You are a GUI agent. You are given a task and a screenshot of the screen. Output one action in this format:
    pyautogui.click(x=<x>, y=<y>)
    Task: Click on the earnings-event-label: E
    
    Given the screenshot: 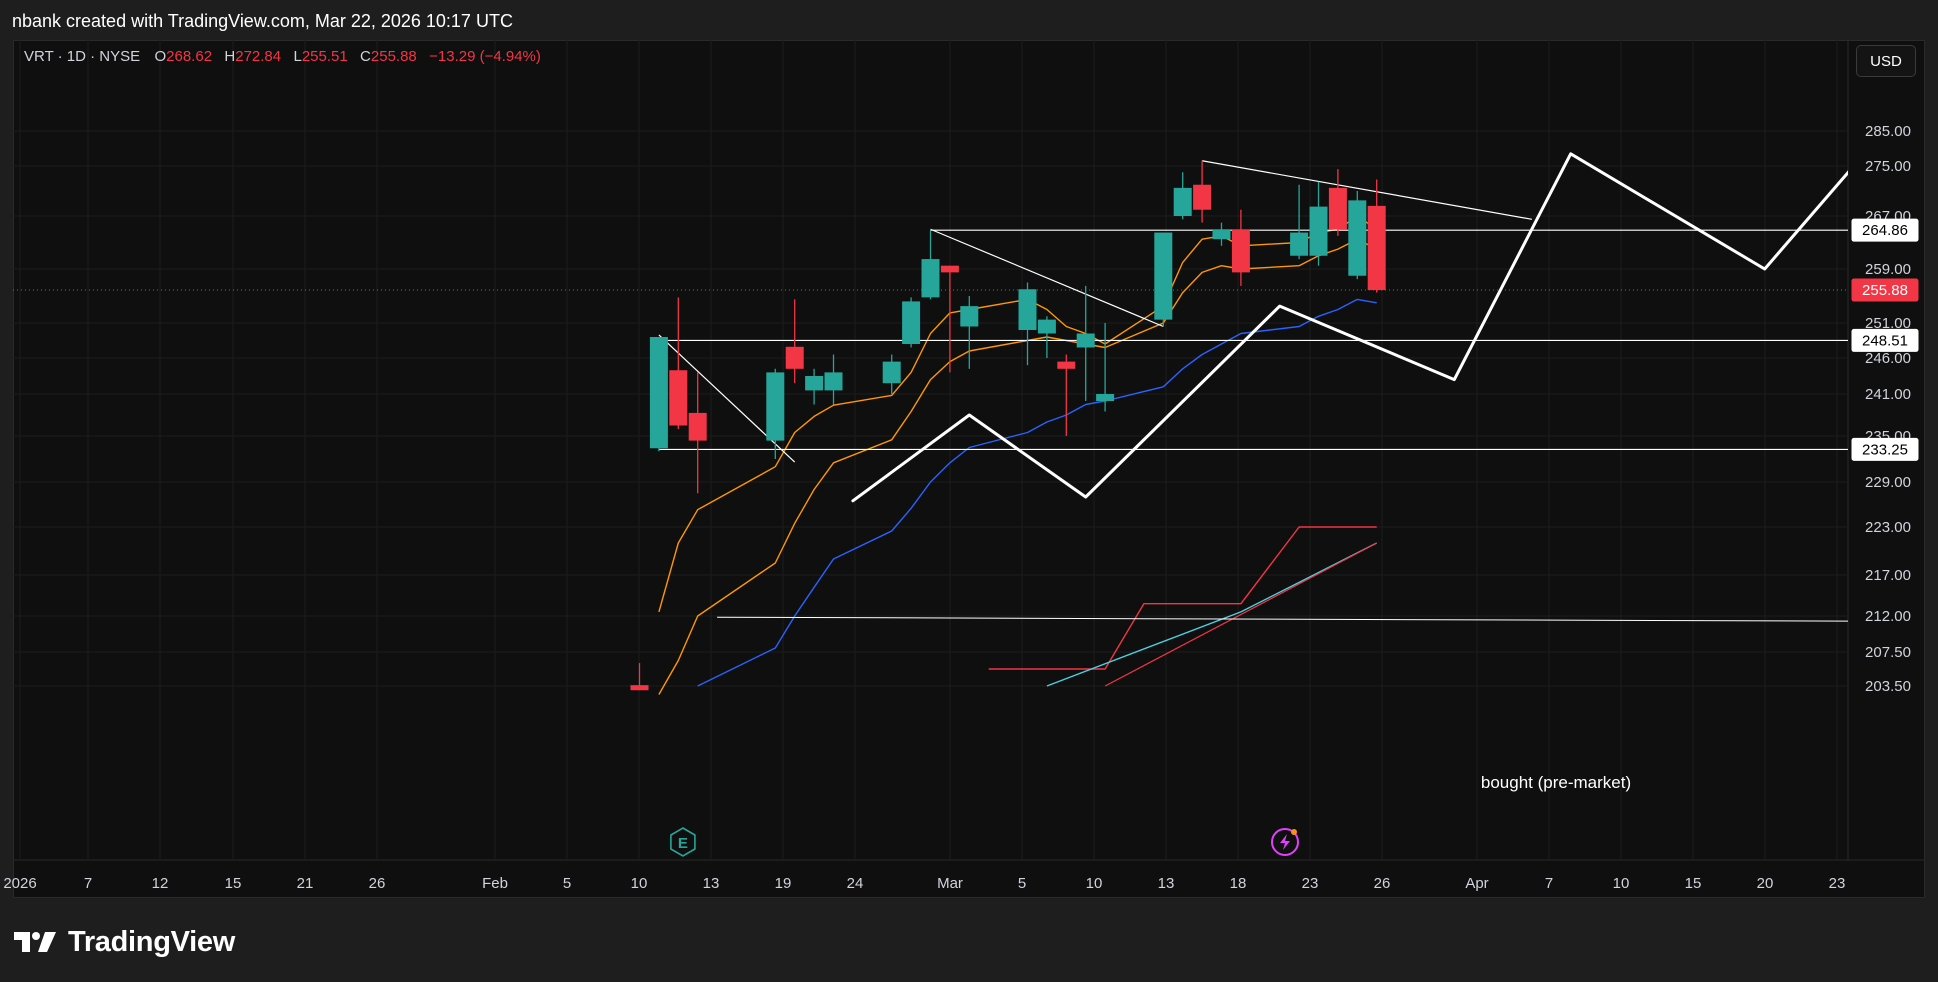 What is the action you would take?
    pyautogui.click(x=683, y=843)
    